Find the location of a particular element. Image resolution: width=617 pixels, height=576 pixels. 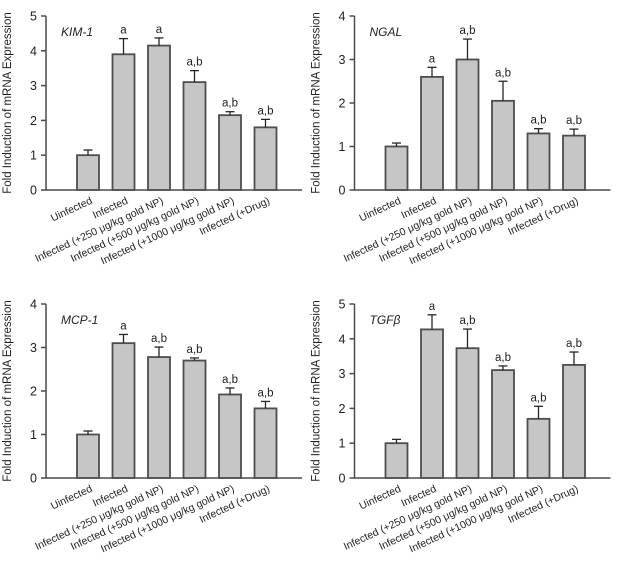

panel-title: NGAL is located at coordinates (386, 32).